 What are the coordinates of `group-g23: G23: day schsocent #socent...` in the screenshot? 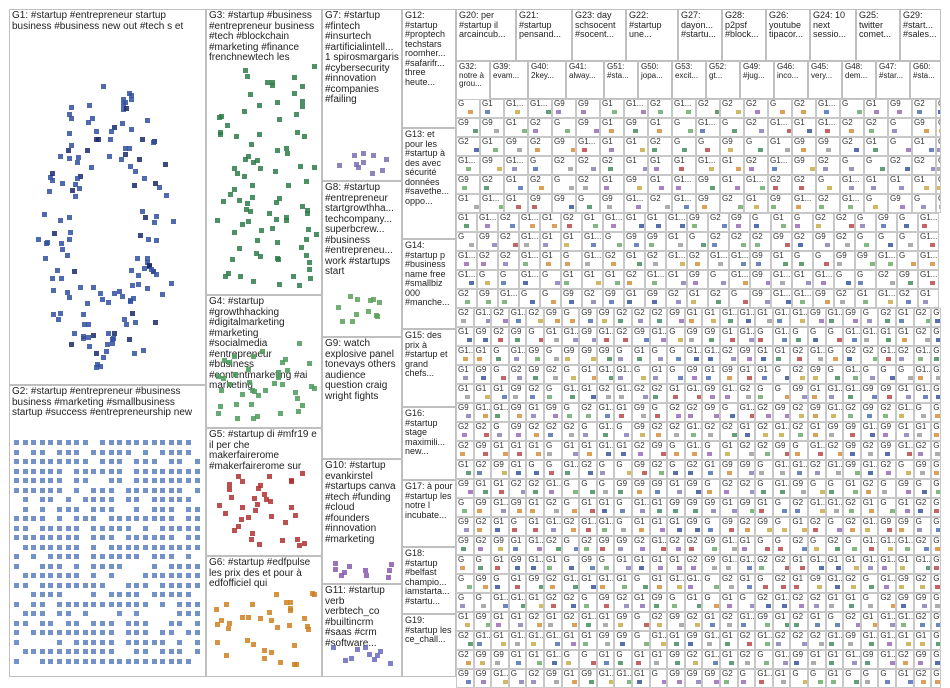 It's located at (599, 35).